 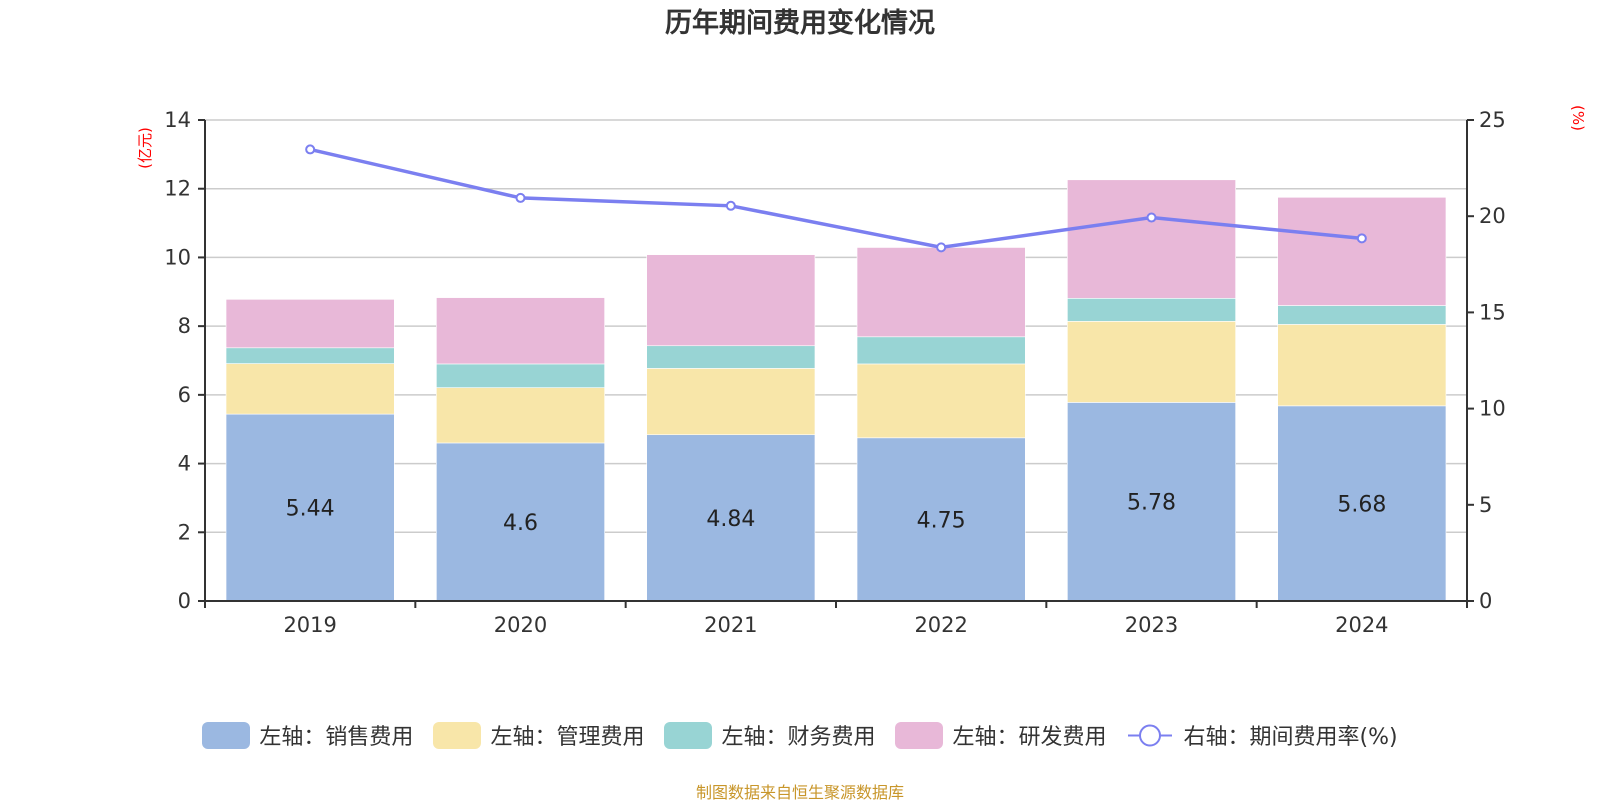 What do you see at coordinates (567, 737) in the screenshot?
I see `legend-label-admin: 左轴：管理费用` at bounding box center [567, 737].